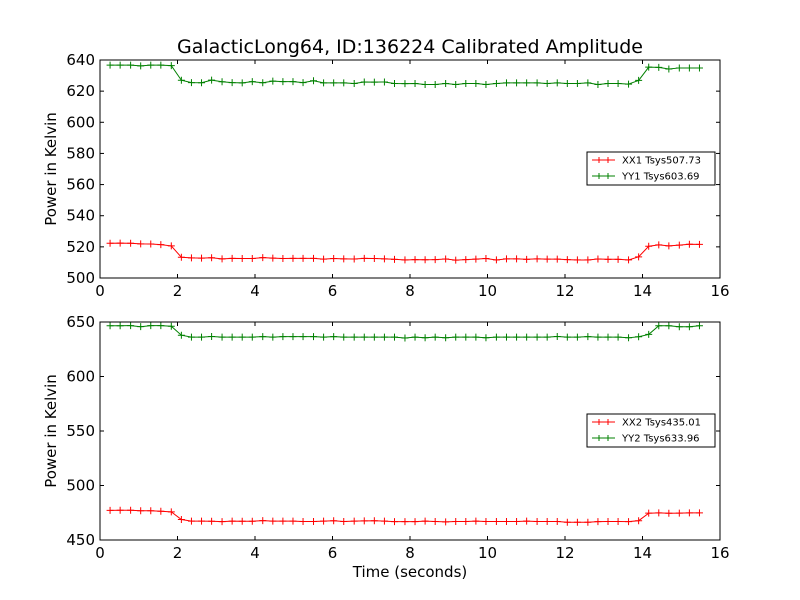 The image size is (800, 600). I want to click on y-tick-label: 580, so click(80, 153).